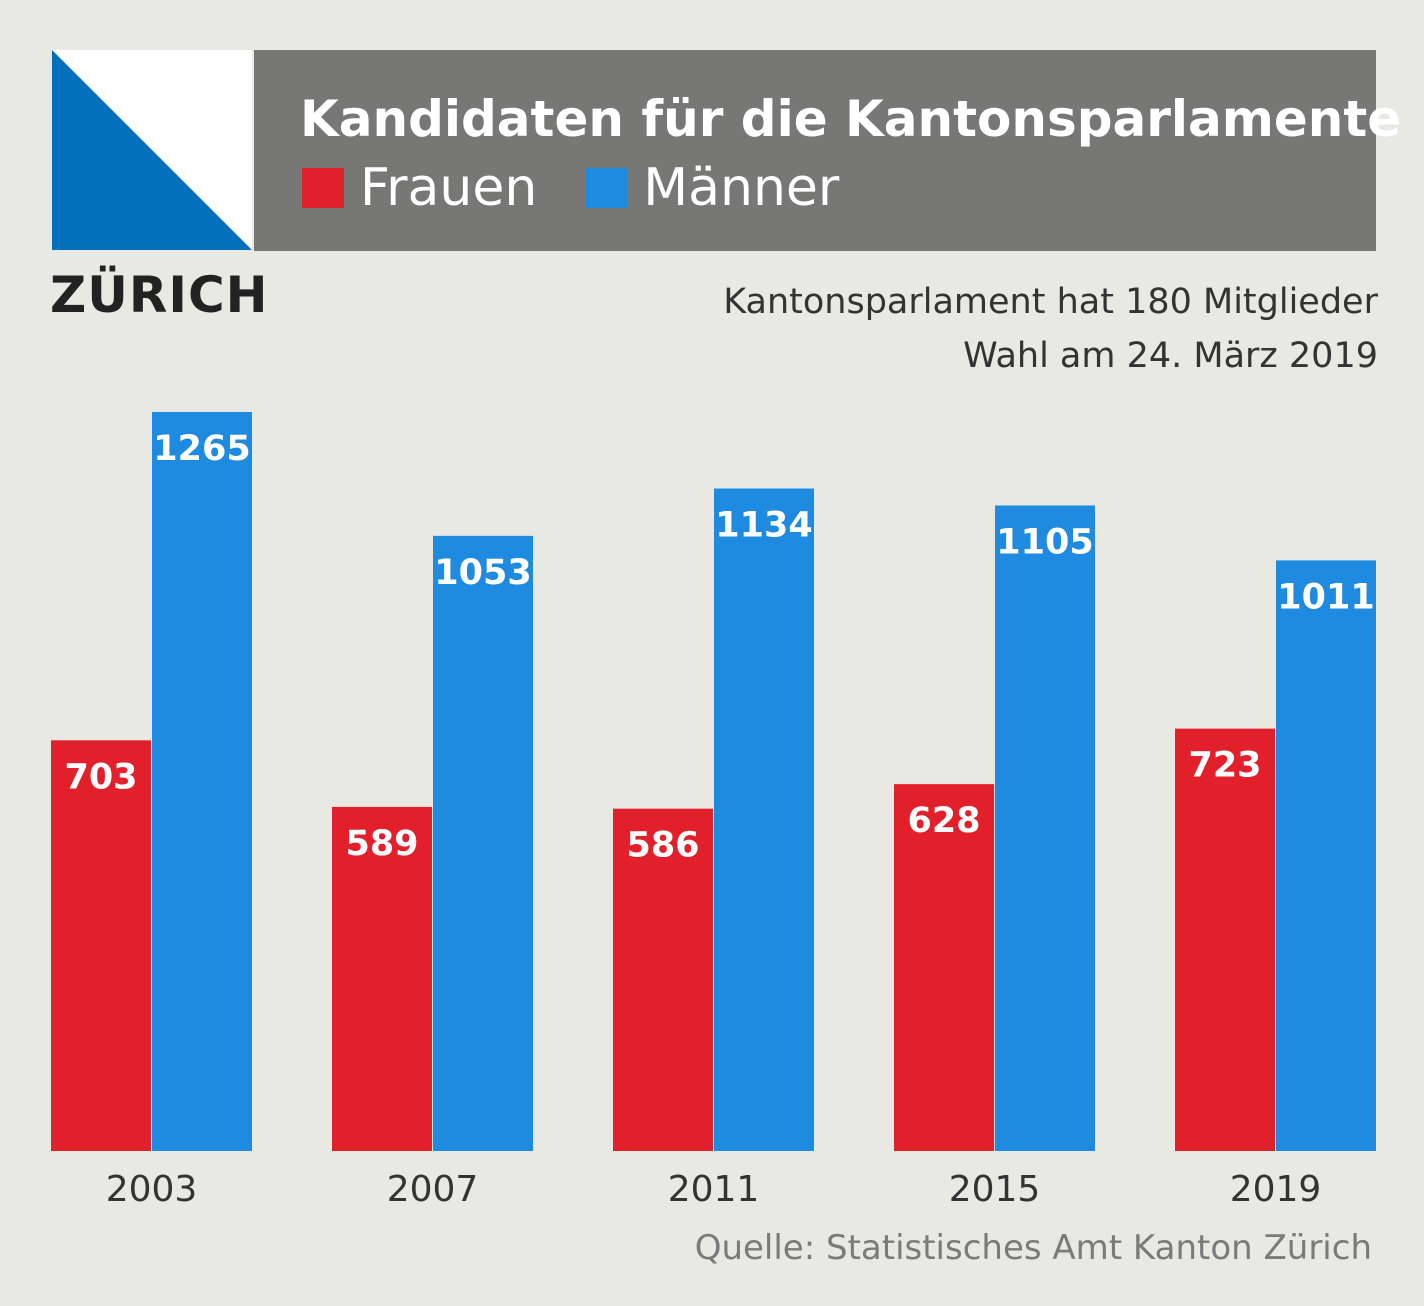 The height and width of the screenshot is (1306, 1424). Describe the element at coordinates (1033, 1248) in the screenshot. I see `source-note: Quelle: Statistisches Amt Kanton Zürich` at that location.